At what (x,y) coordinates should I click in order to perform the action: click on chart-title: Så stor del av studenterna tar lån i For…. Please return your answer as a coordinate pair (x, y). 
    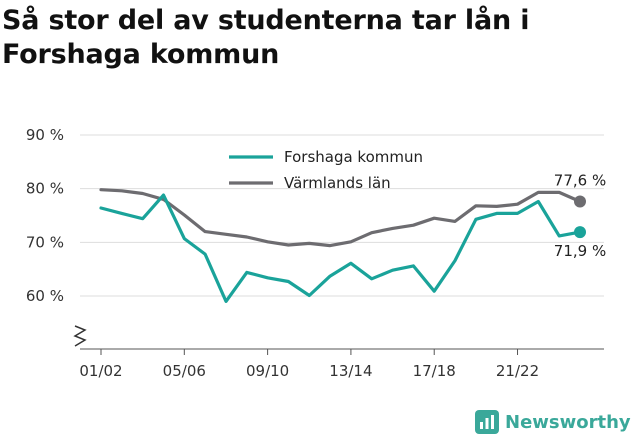
    Looking at the image, I should click on (266, 37).